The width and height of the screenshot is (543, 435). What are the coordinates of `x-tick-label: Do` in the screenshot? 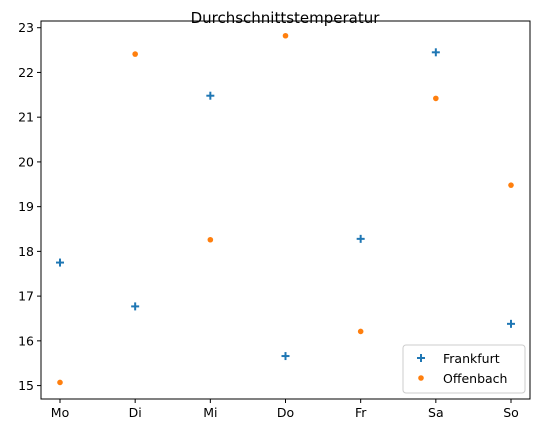 It's located at (285, 412).